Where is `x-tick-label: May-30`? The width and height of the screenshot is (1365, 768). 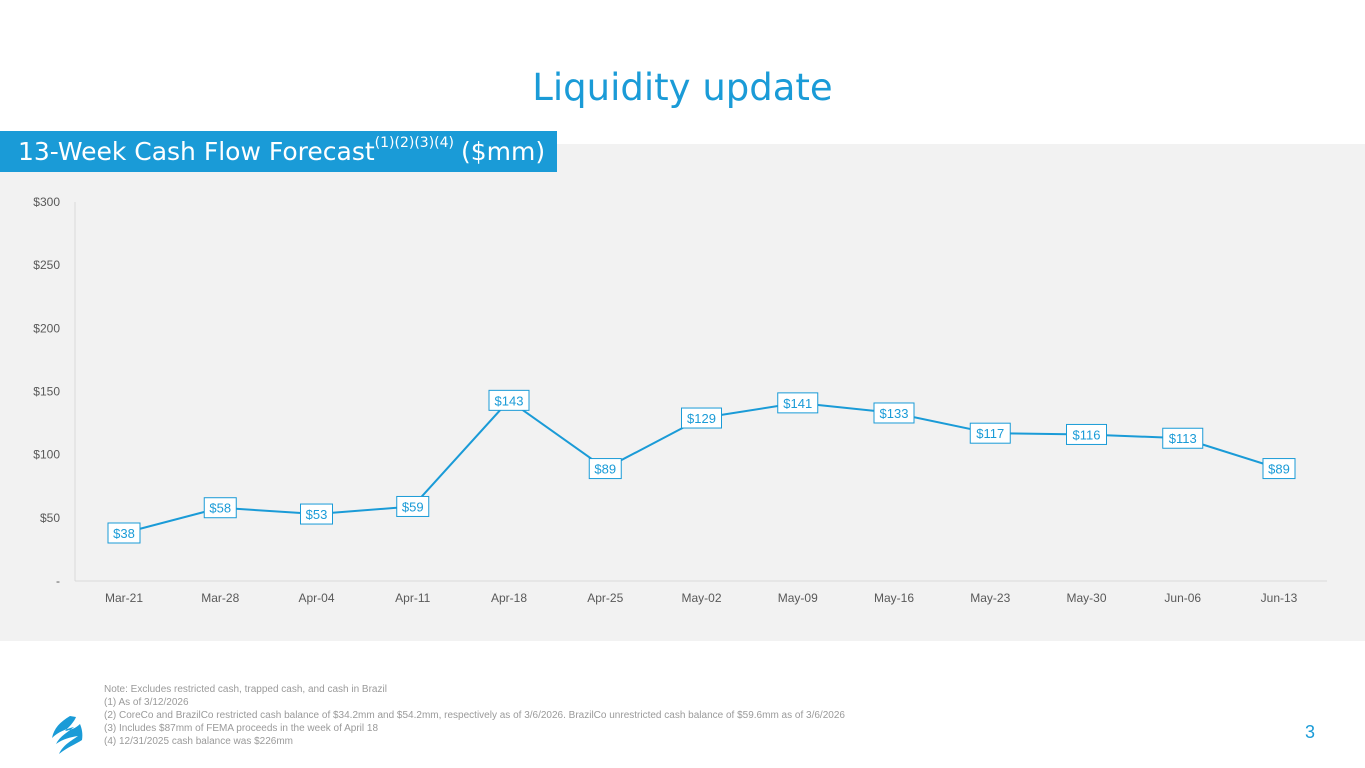
x-tick-label: May-30 is located at coordinates (1086, 598).